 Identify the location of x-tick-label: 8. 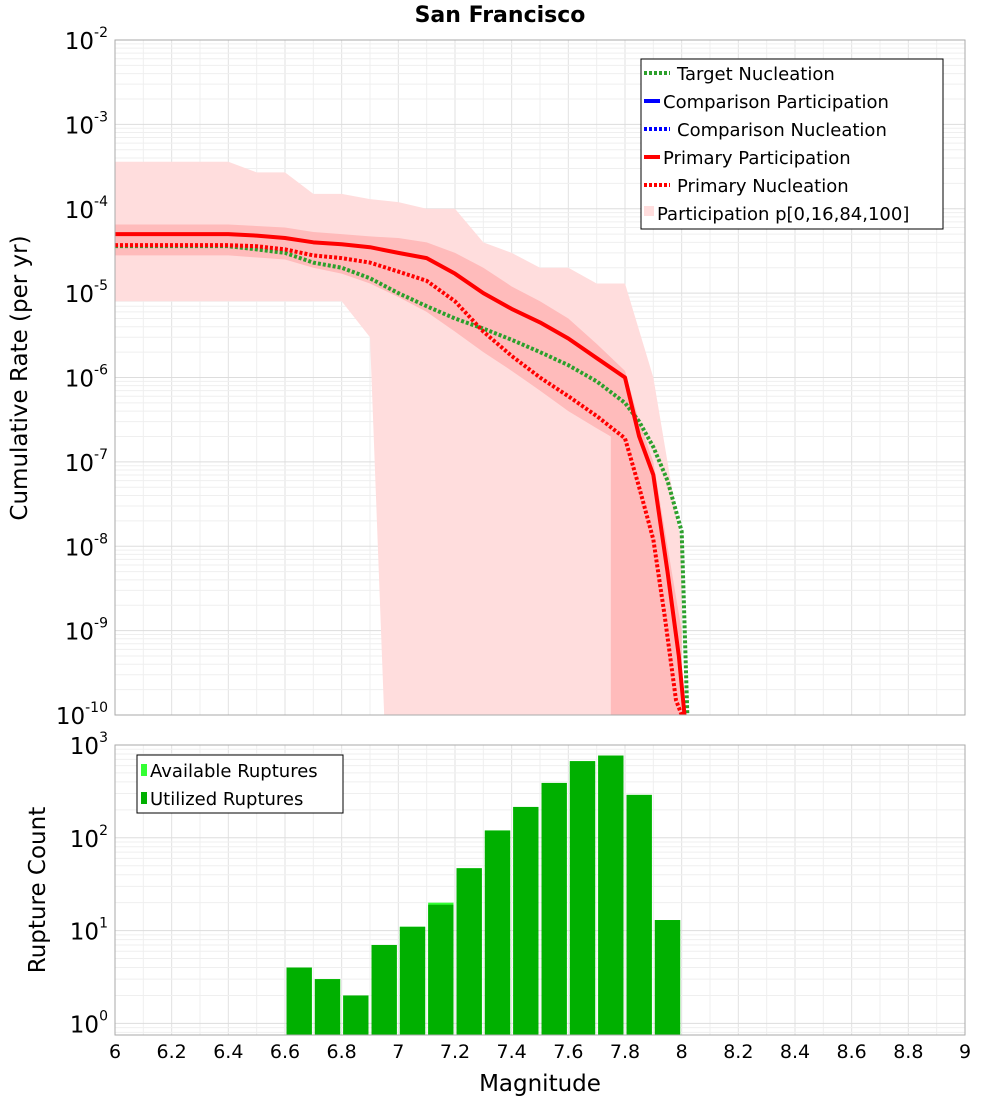
(682, 1052).